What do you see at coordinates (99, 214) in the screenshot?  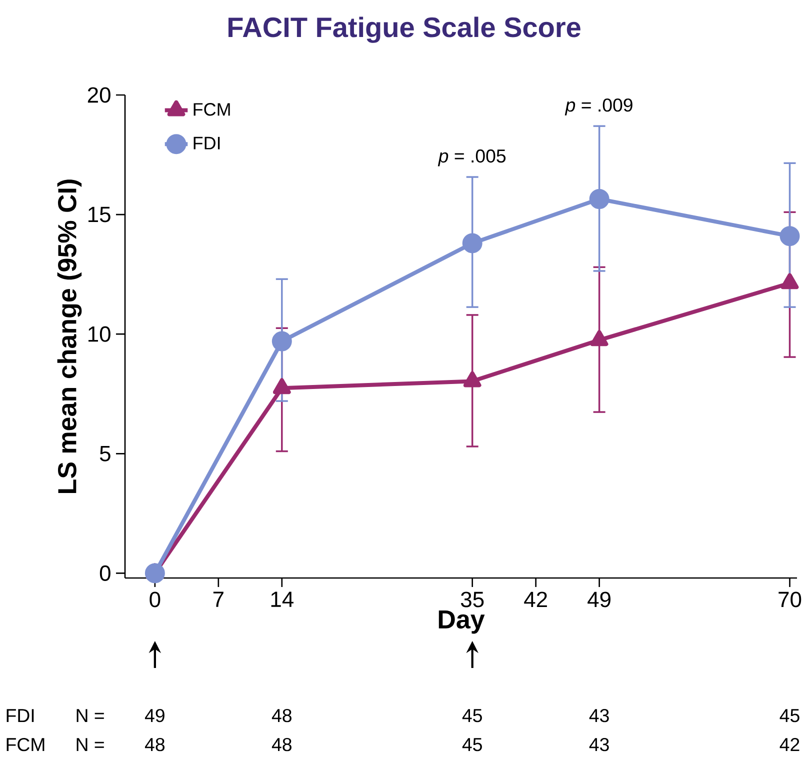 I see `y-tick-label: 15` at bounding box center [99, 214].